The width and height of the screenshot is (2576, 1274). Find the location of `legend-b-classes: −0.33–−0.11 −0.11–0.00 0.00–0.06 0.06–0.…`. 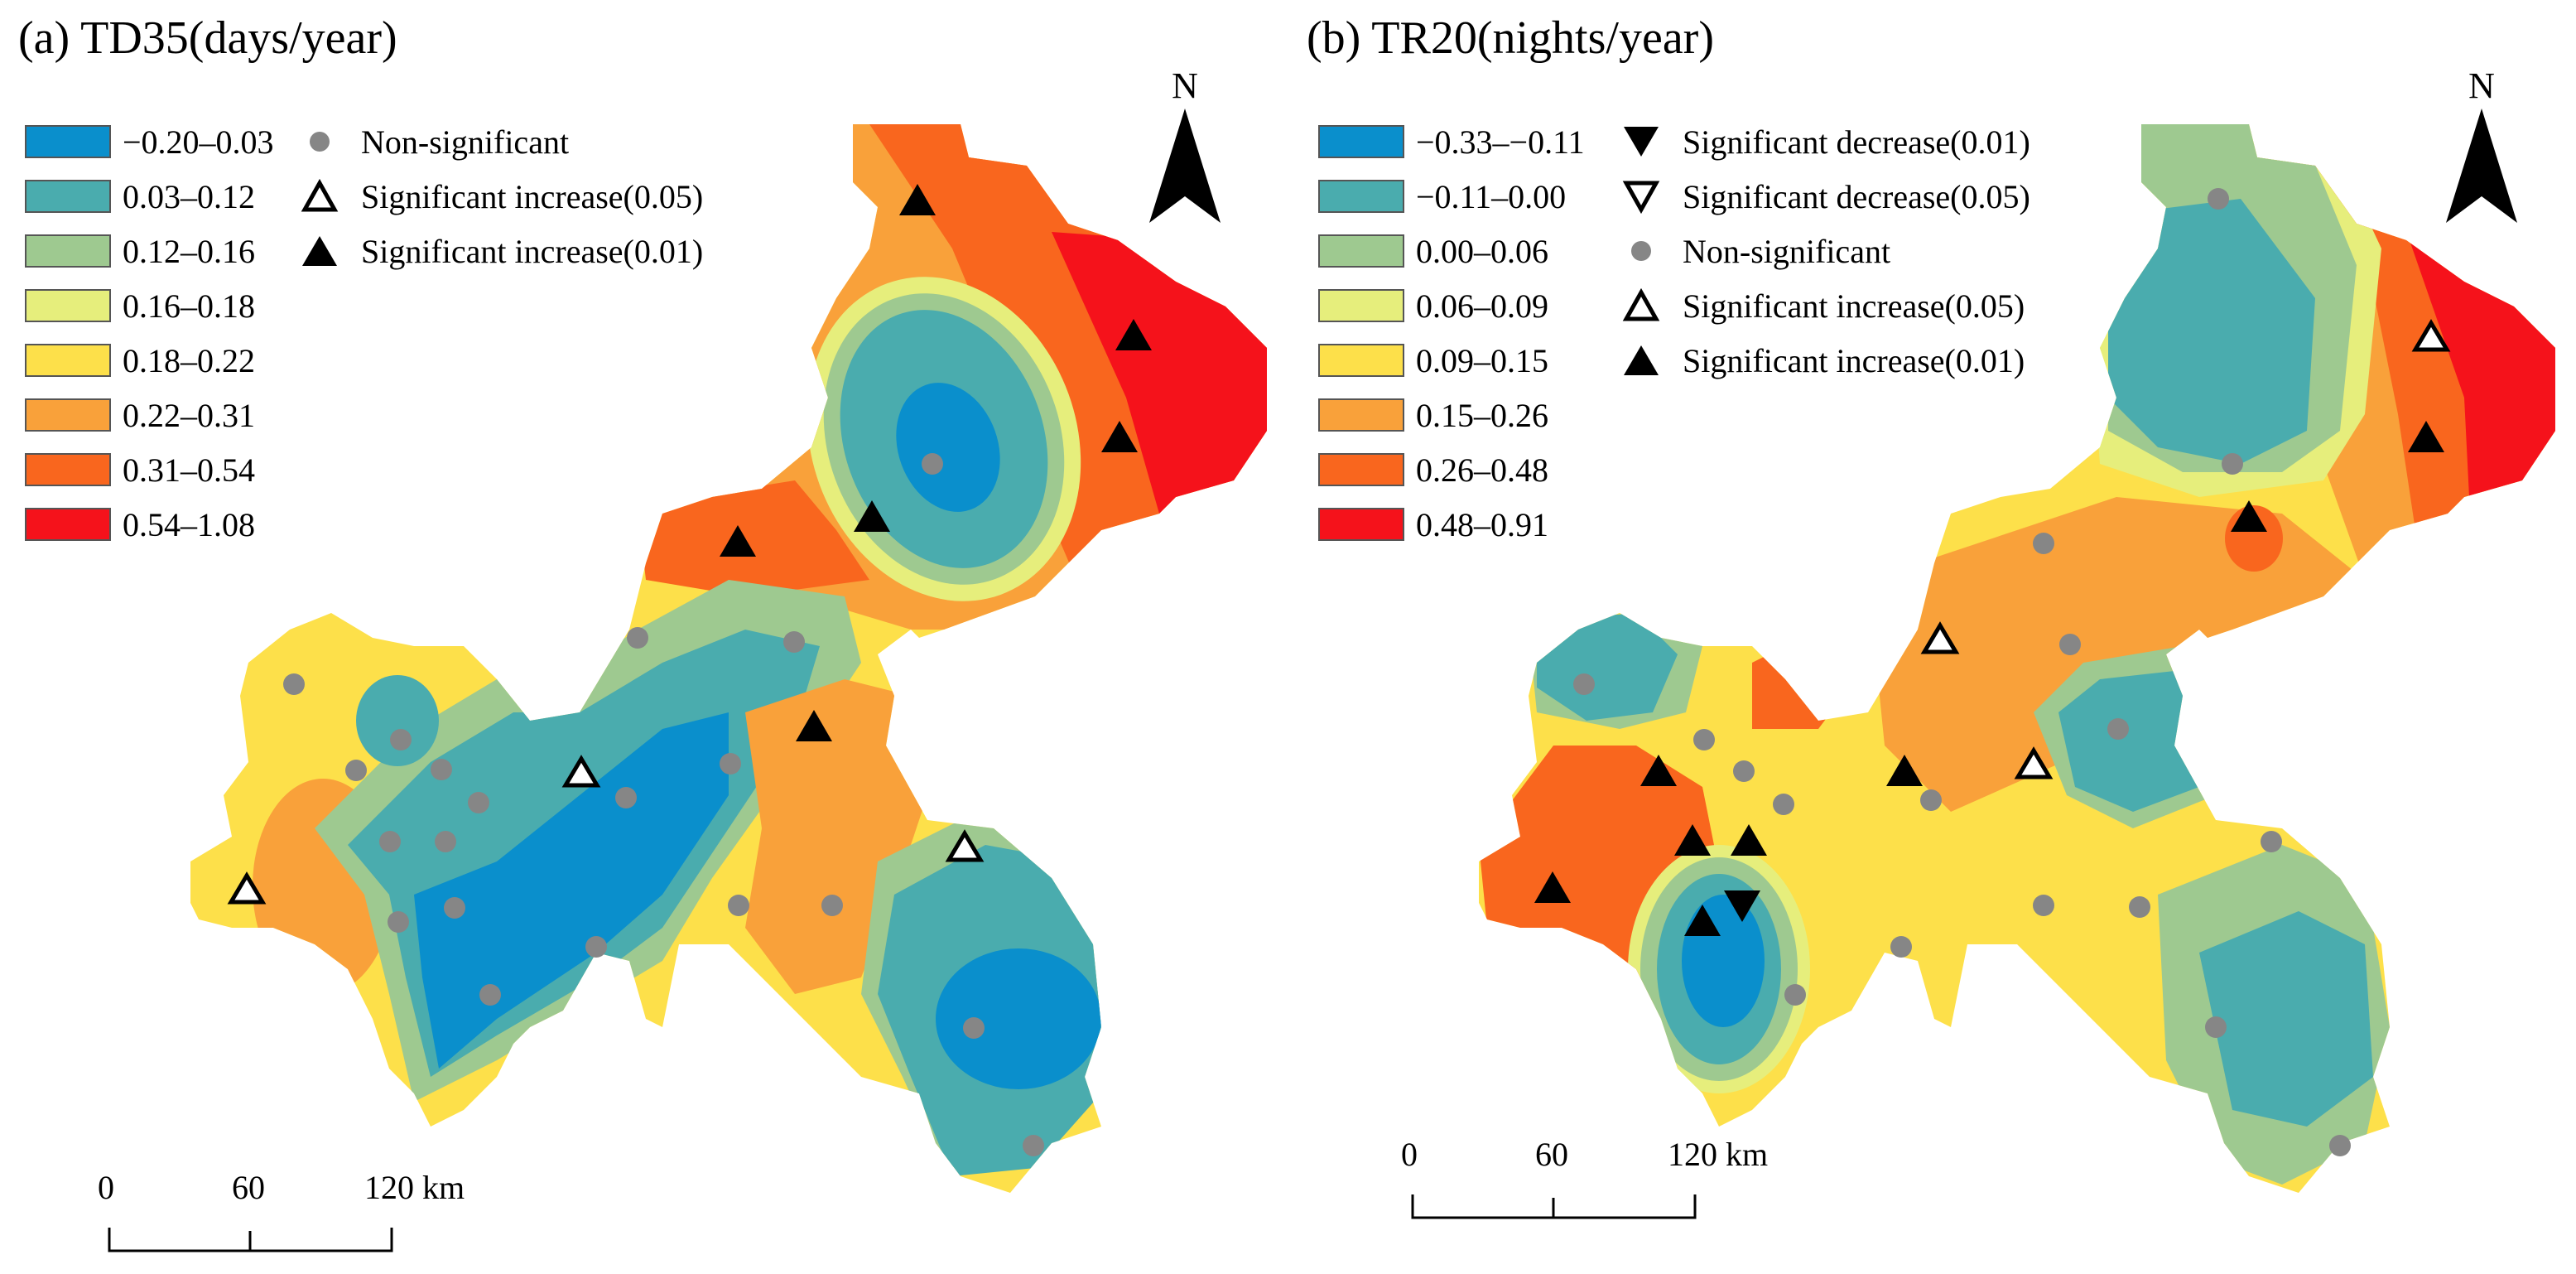

legend-b-classes: −0.33–−0.11 −0.11–0.00 0.00–0.06 0.06–0.… is located at coordinates (1451, 333).